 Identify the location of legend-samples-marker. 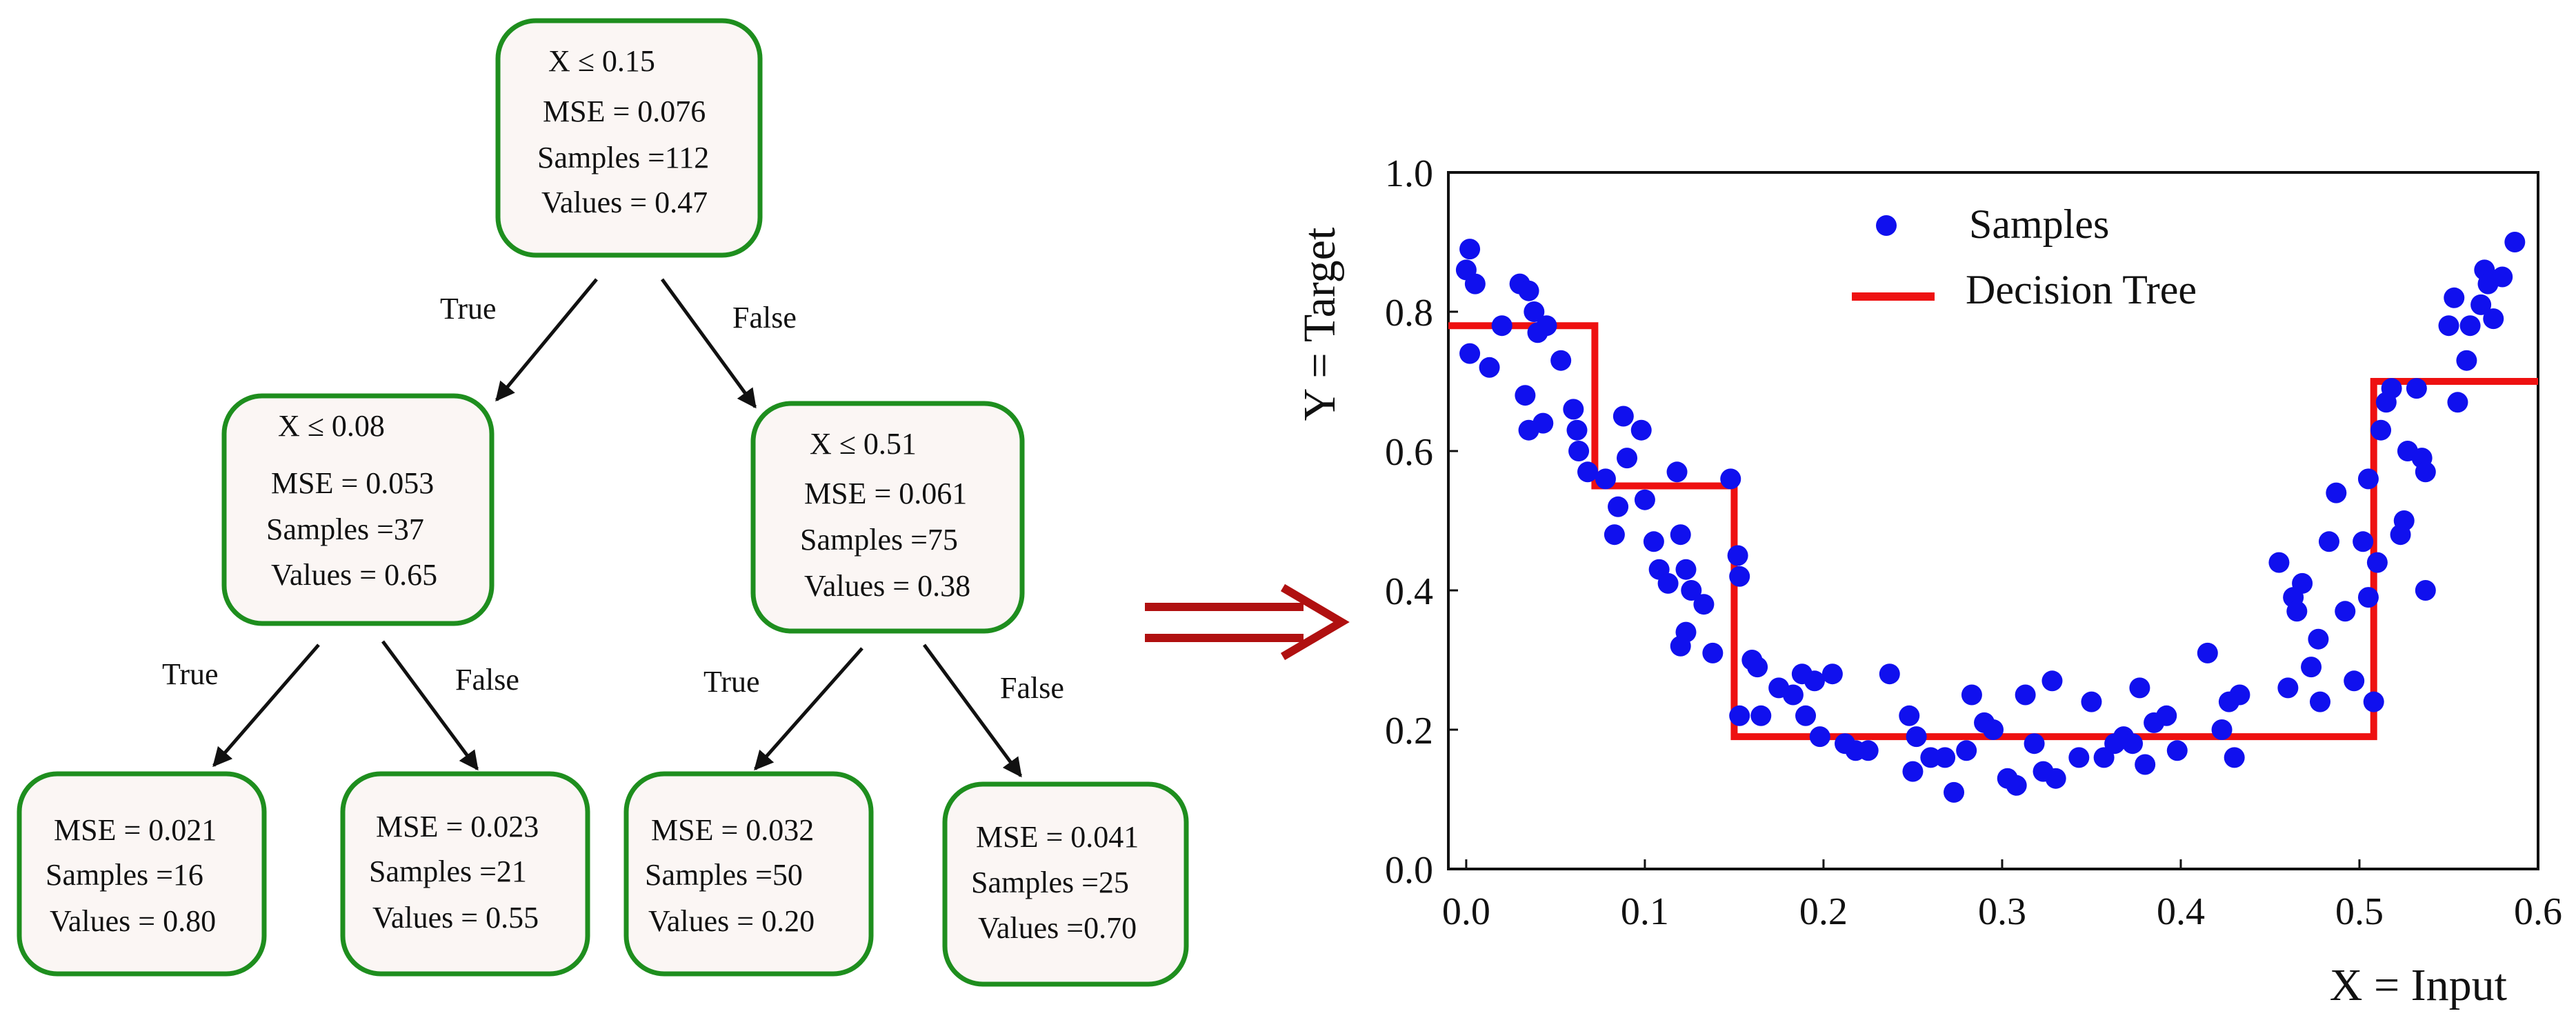
(1886, 225).